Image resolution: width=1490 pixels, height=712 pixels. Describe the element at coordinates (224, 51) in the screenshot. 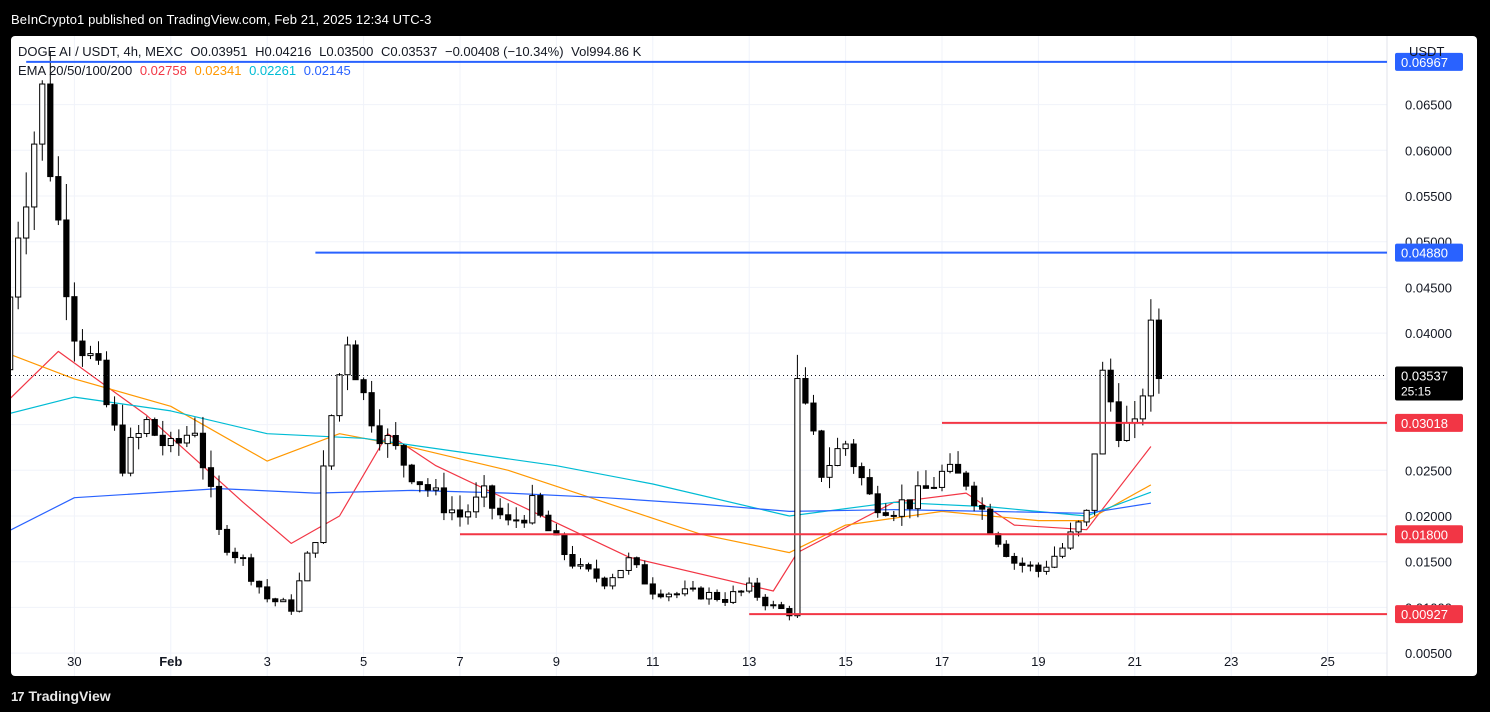

I see `open-value: 0.03951` at that location.